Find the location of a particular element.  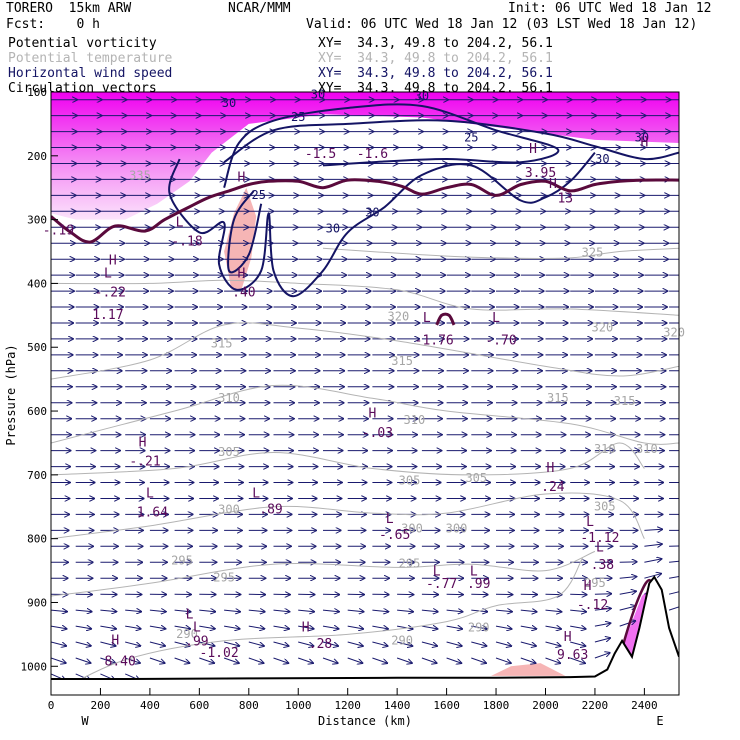

extremum-value: -1.5 is located at coordinates (320, 154).